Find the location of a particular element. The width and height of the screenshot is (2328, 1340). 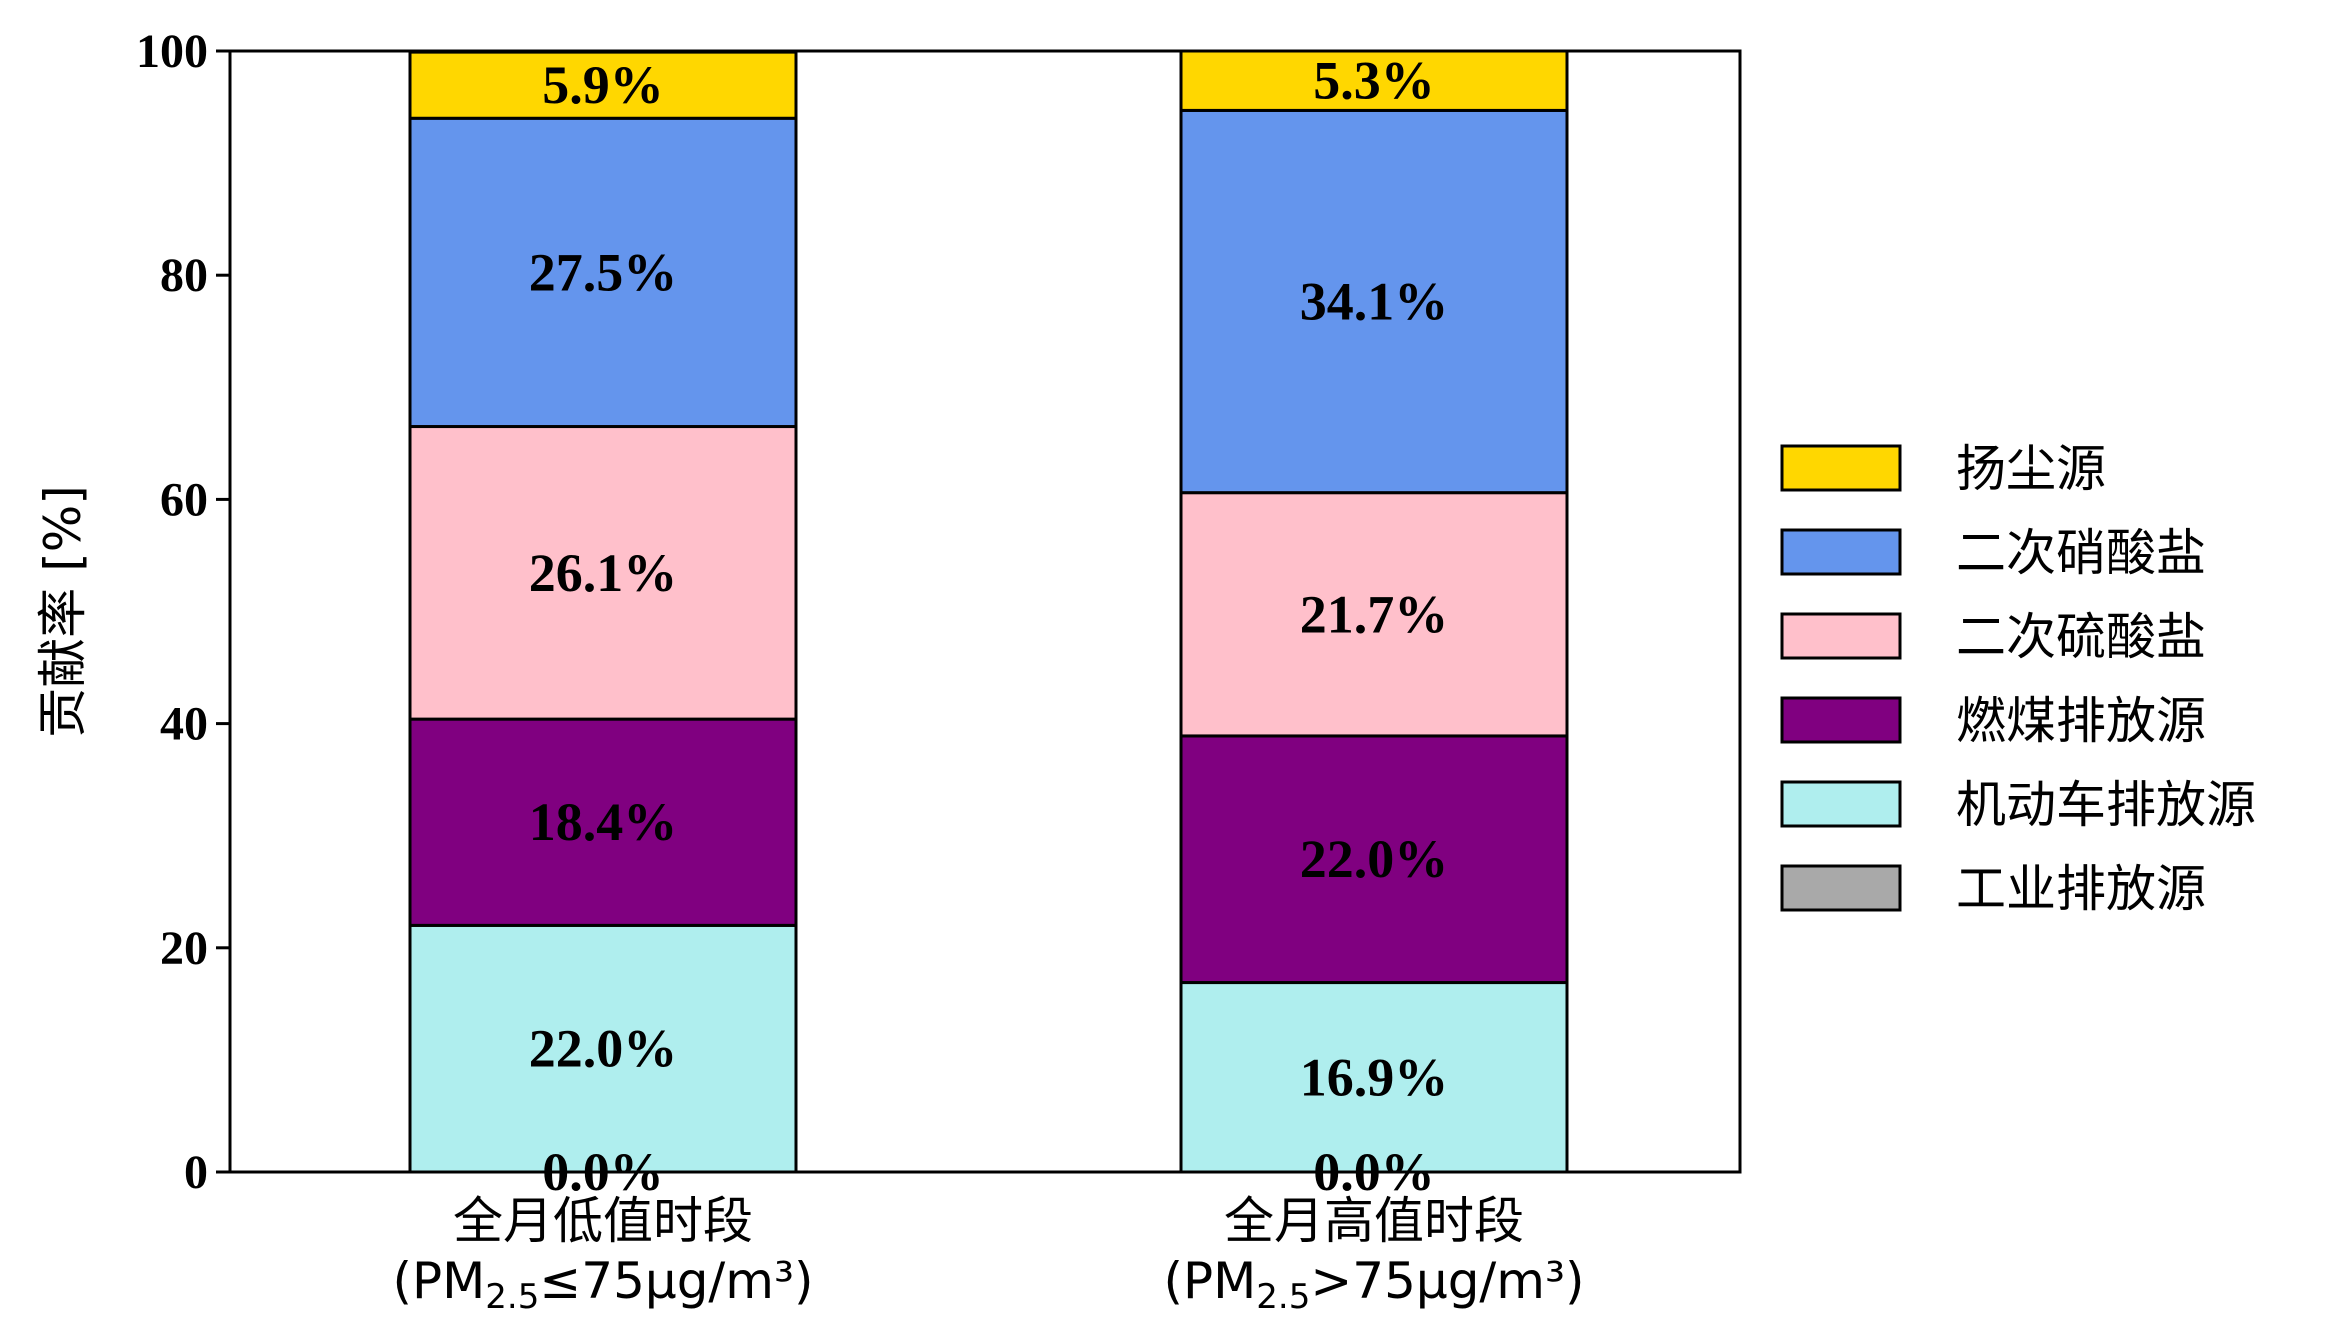

data-label-1-4: 34.1% is located at coordinates (1374, 302).